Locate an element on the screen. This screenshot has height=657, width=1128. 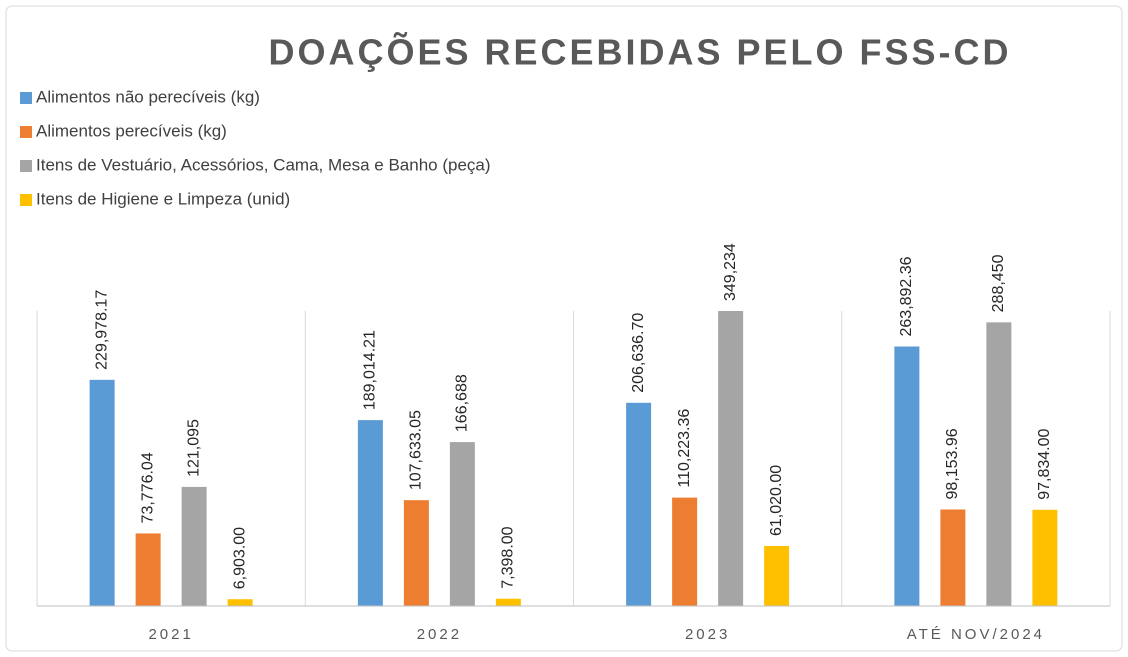
data-label: 6,903.00 is located at coordinates (239, 558).